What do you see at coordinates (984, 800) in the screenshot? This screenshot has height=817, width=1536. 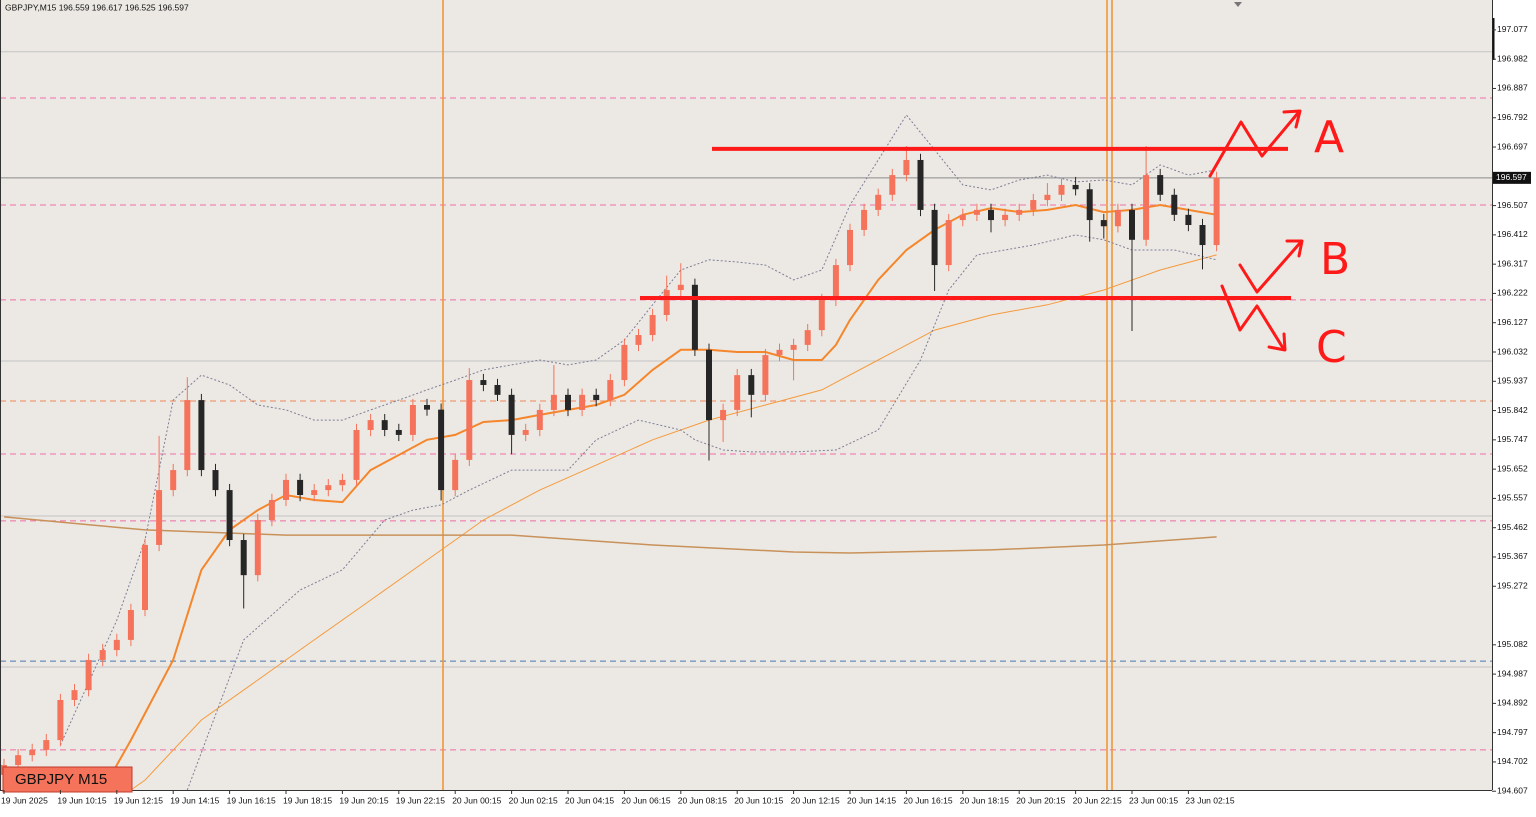 I see `x-tick-label: 20 Jun 18:15` at bounding box center [984, 800].